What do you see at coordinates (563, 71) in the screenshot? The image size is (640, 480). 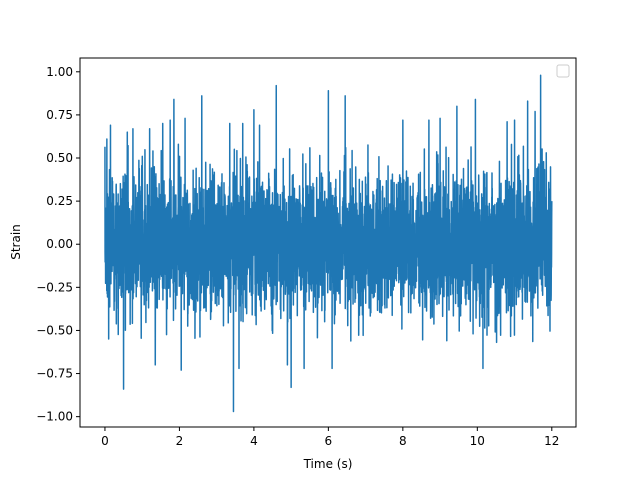 I see `legend-box` at bounding box center [563, 71].